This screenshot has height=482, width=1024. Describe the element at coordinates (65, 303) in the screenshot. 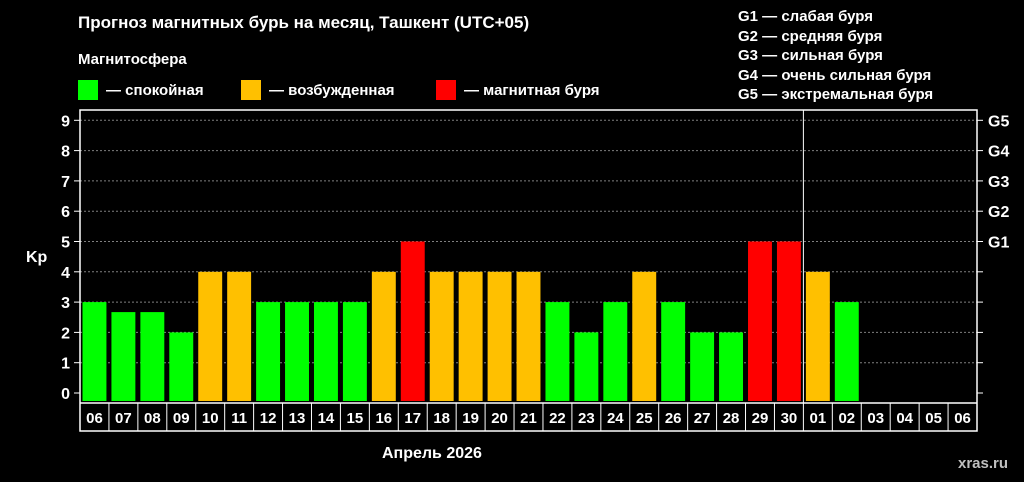

I see `y-tick-label: 3` at that location.